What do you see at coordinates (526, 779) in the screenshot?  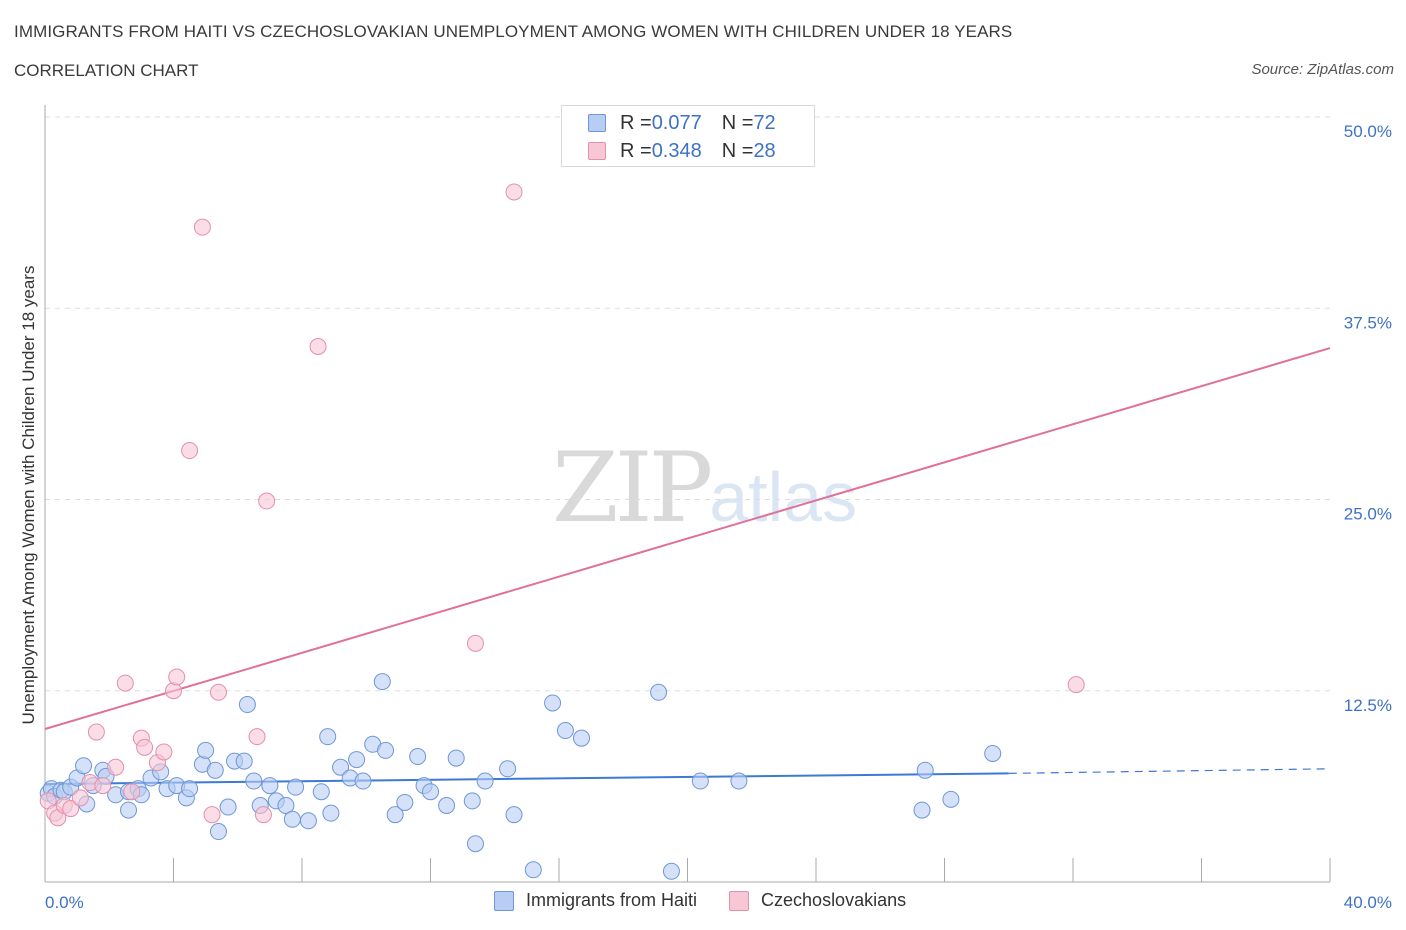 I see `haiti-trend-line` at bounding box center [526, 779].